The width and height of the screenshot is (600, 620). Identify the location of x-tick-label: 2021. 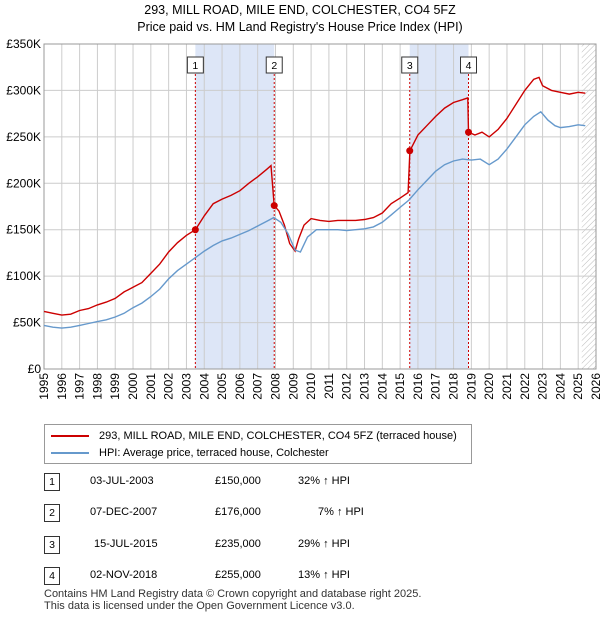
(507, 386).